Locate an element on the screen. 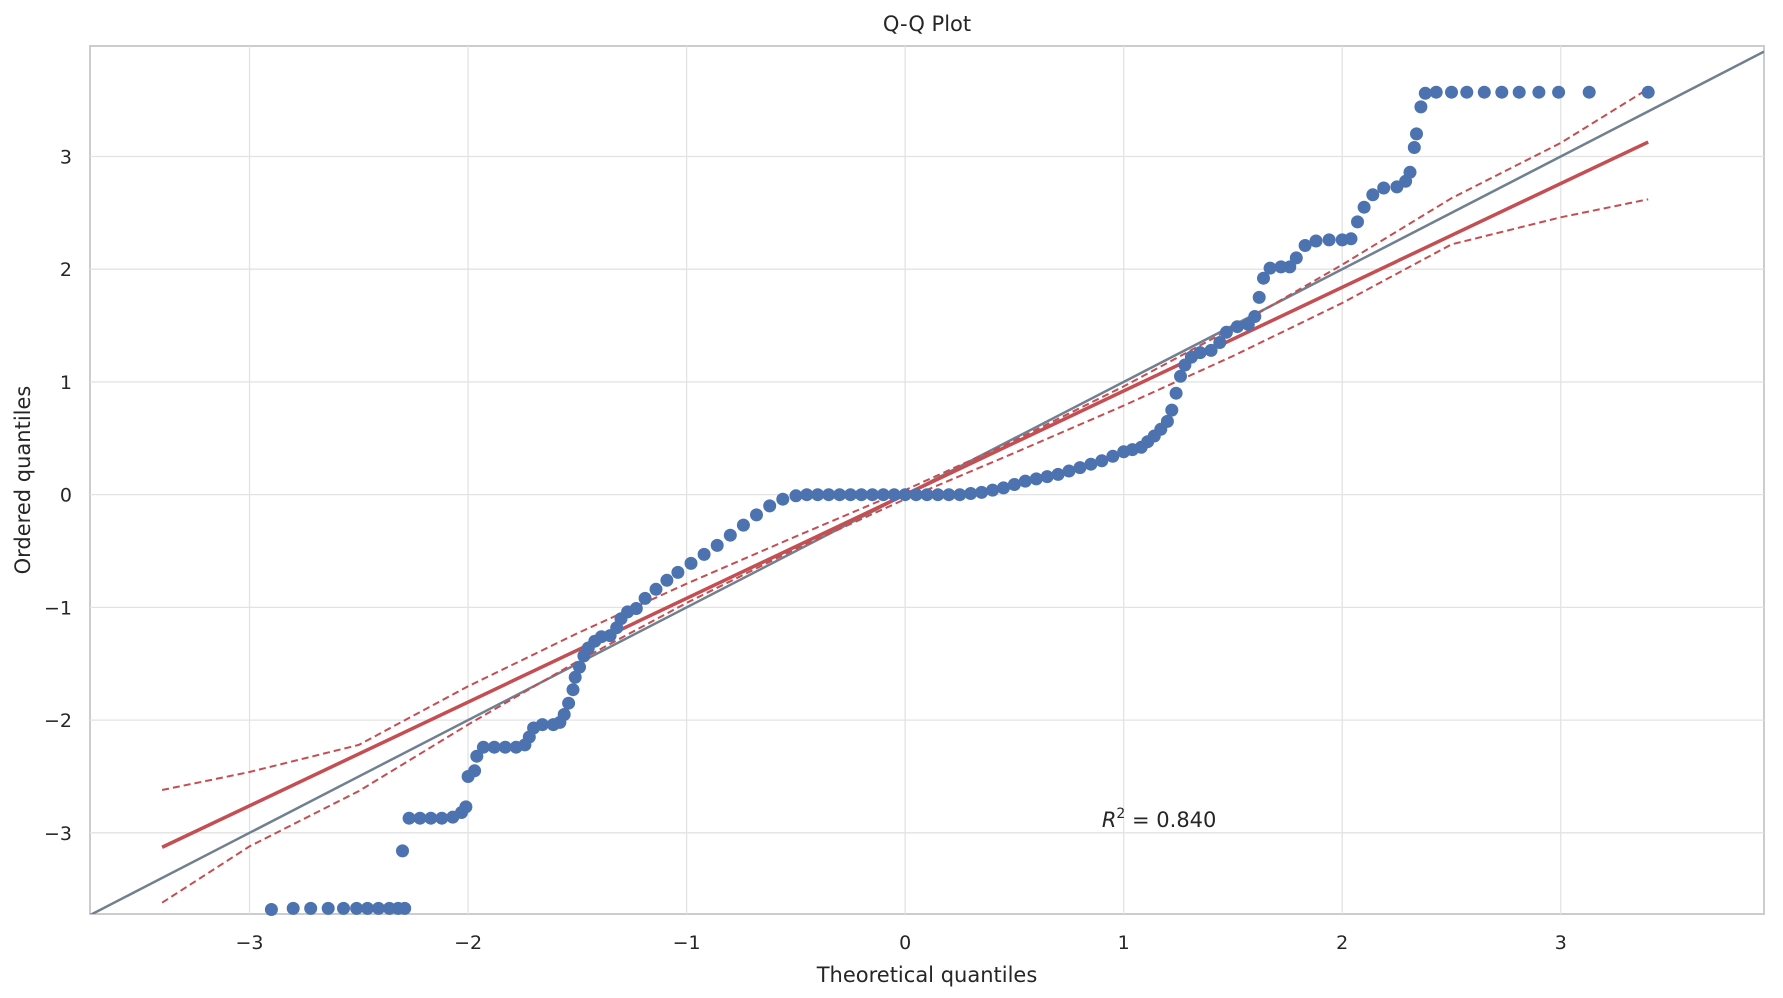 The width and height of the screenshot is (1783, 998). x-tick-label: −1 is located at coordinates (687, 943).